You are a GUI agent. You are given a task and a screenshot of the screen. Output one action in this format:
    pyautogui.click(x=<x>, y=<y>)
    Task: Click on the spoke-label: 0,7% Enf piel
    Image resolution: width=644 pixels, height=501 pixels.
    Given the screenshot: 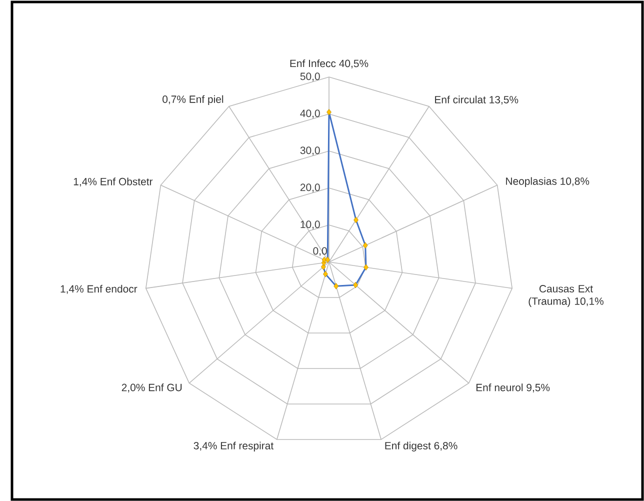 What is the action you would take?
    pyautogui.click(x=193, y=100)
    